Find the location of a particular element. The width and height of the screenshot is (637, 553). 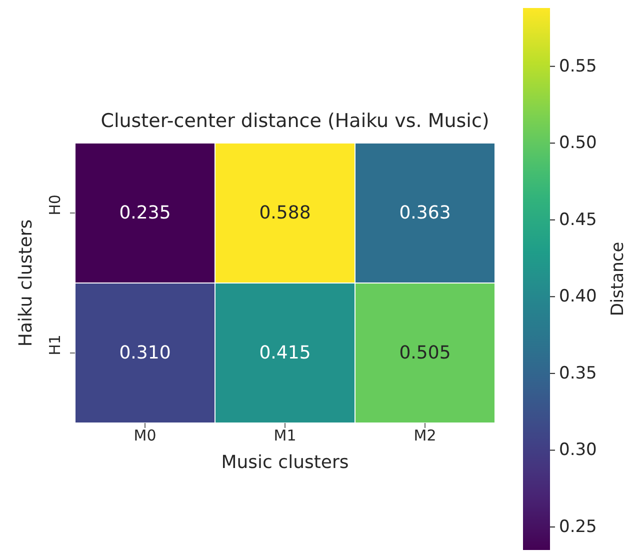

data-label: 0.363 is located at coordinates (425, 213).